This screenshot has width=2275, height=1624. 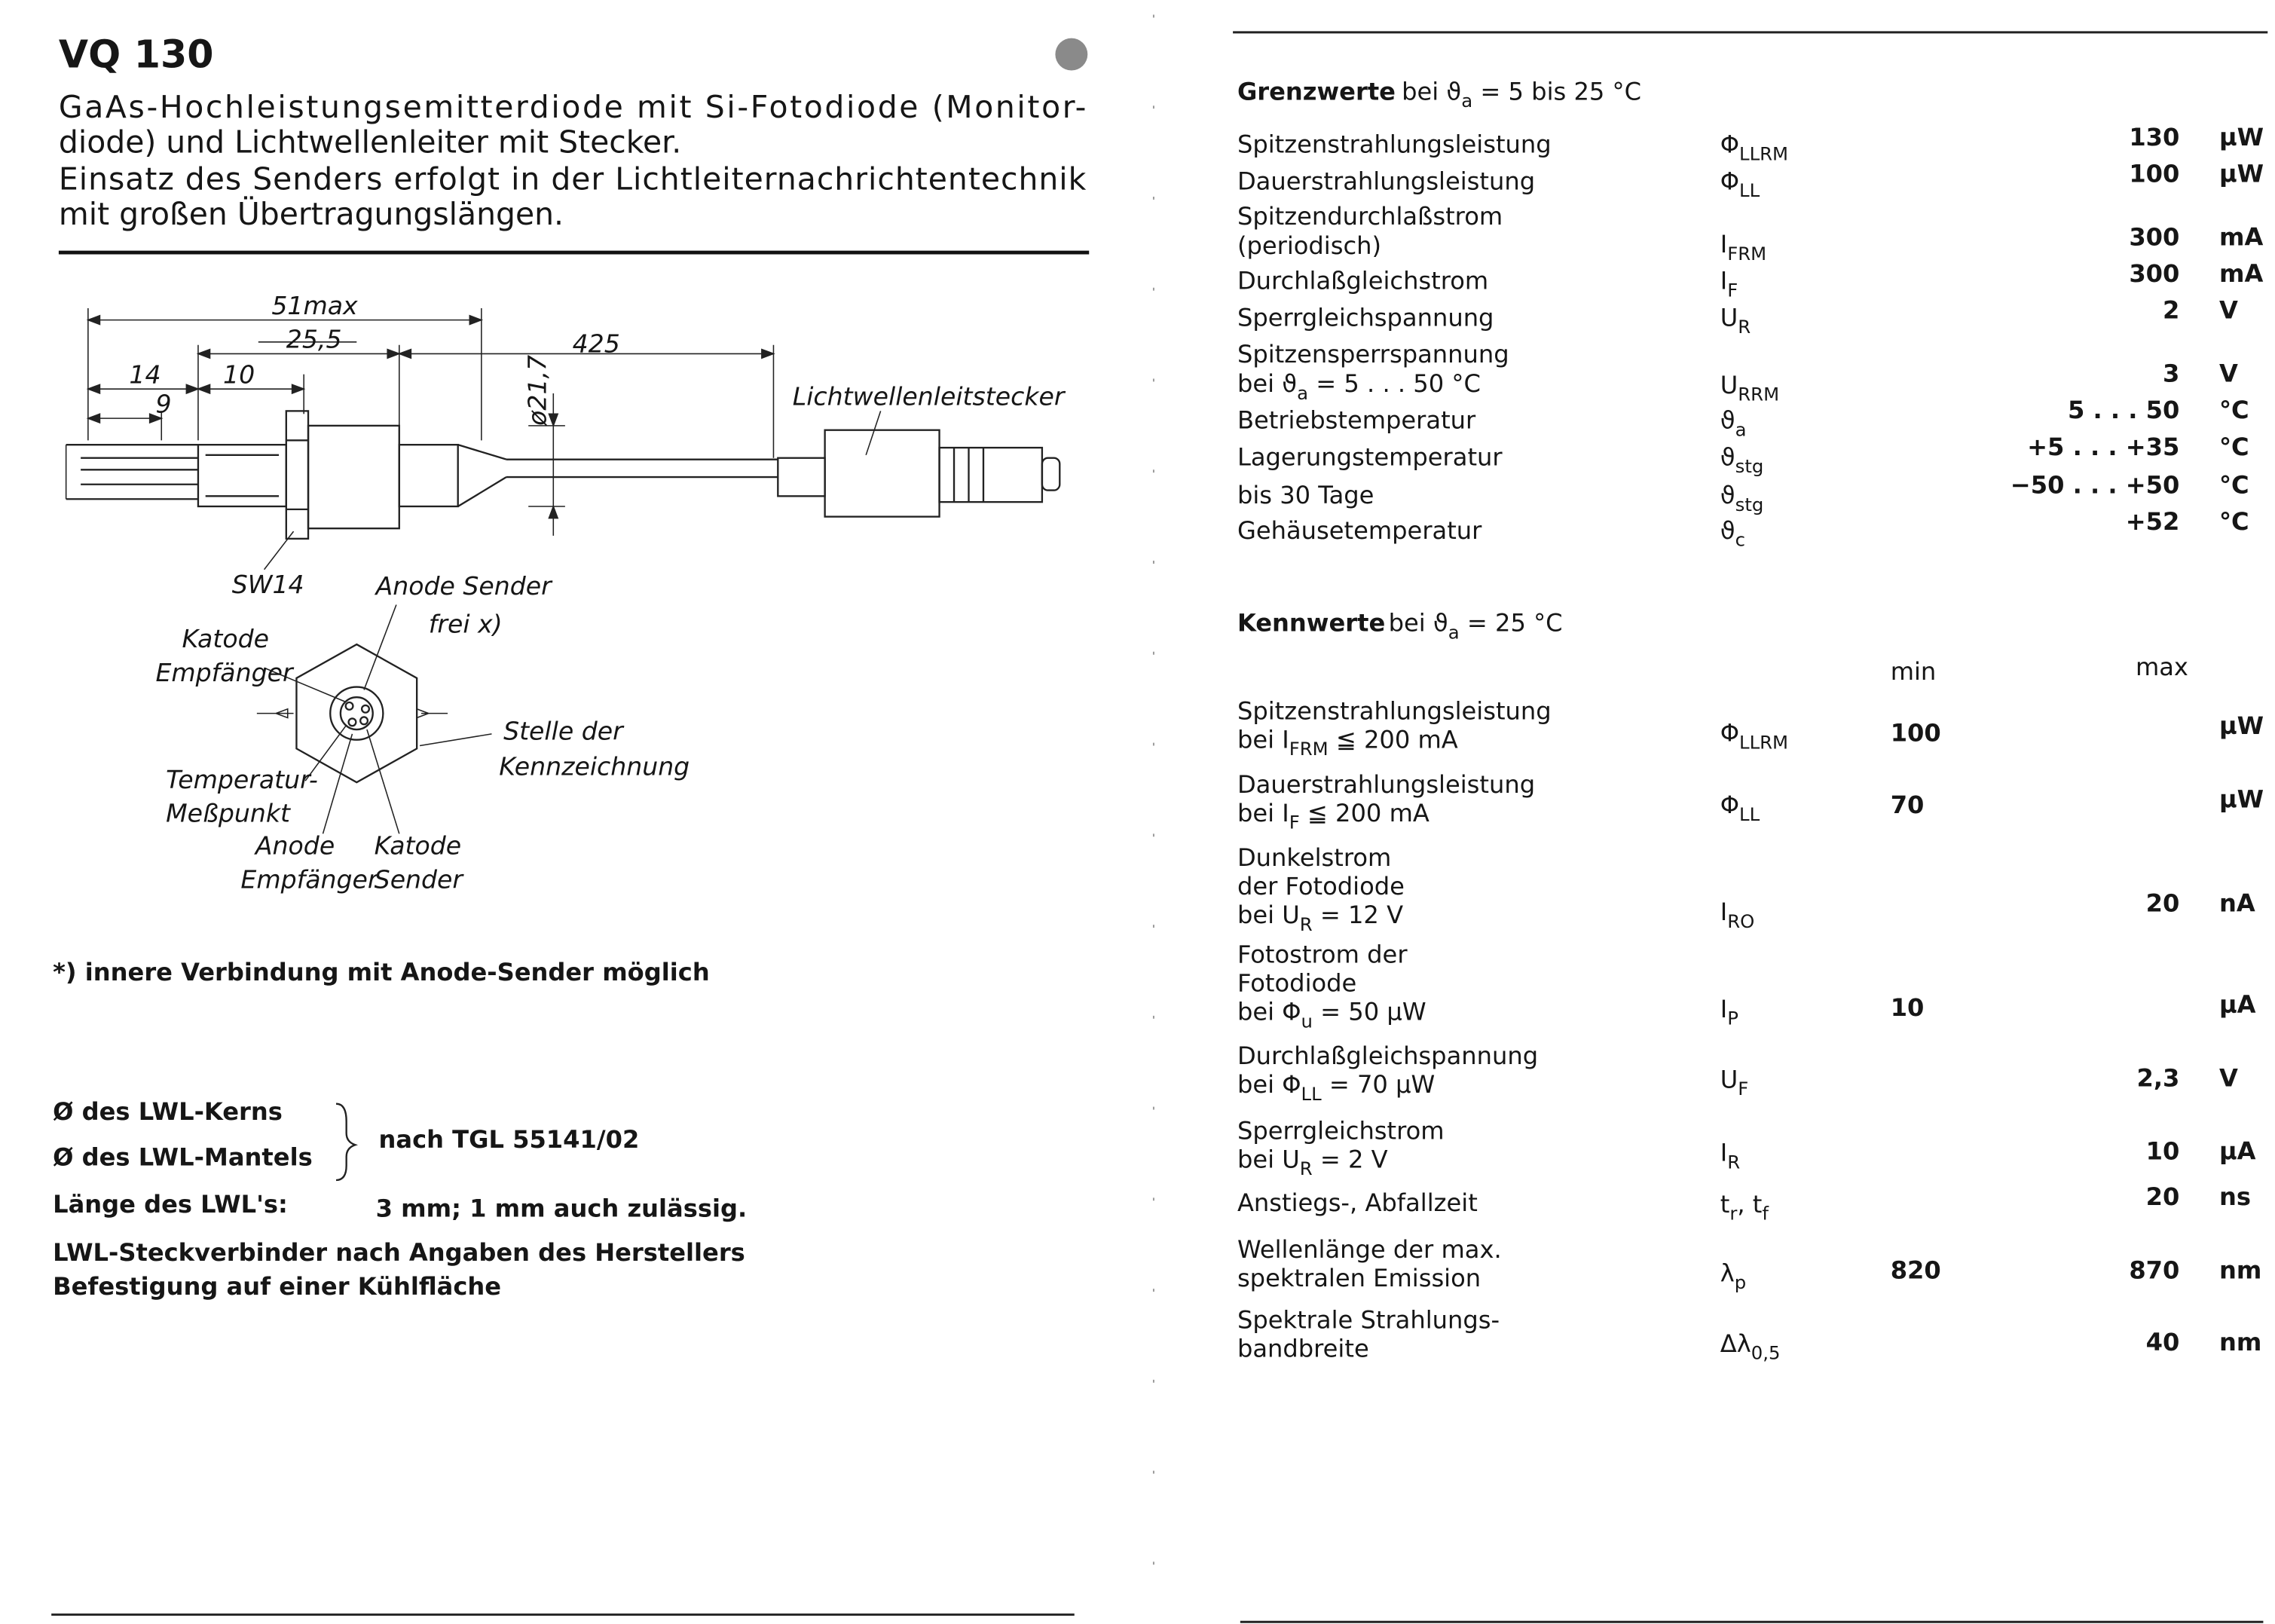 I want to click on fiber-length-label: Länge des LWL's:, so click(x=170, y=1205).